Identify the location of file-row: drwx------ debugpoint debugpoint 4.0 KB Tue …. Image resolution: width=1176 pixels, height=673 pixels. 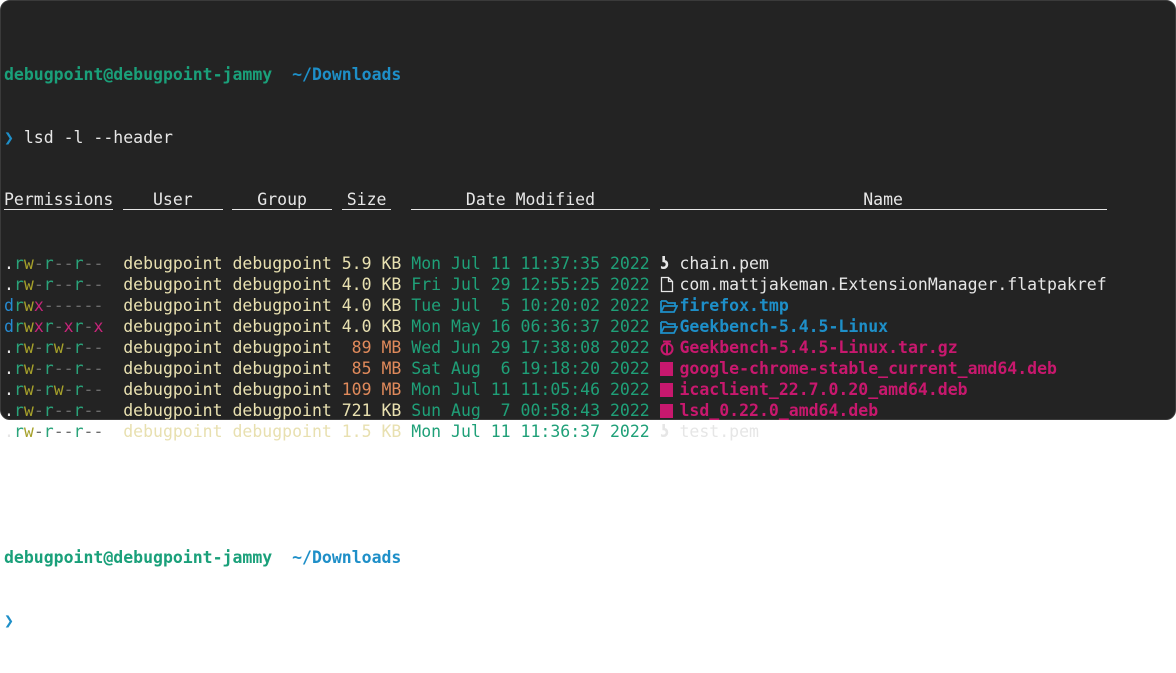
(396, 305).